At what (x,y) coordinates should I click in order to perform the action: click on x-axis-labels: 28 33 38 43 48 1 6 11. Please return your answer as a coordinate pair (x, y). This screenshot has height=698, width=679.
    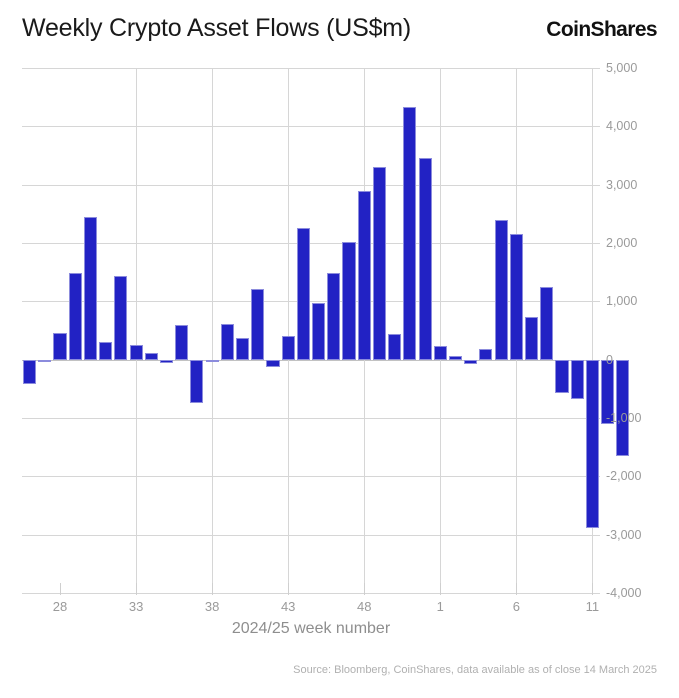
    Looking at the image, I should click on (311, 601).